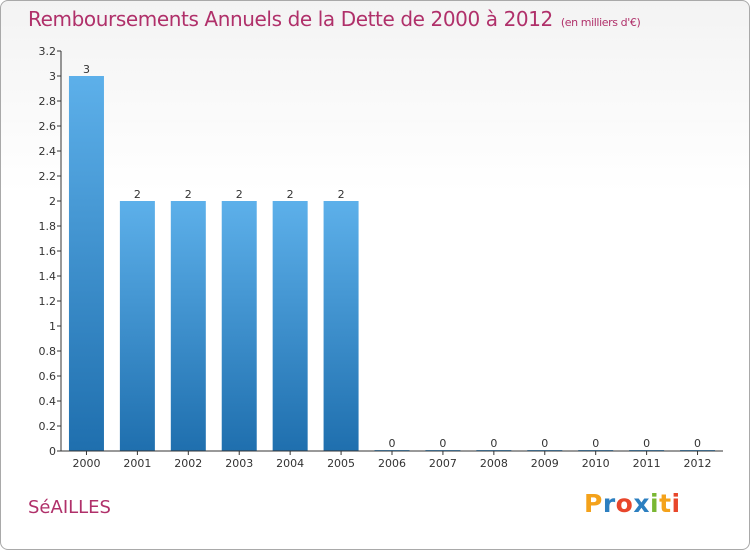 This screenshot has width=750, height=550. What do you see at coordinates (545, 463) in the screenshot?
I see `x-tick-label: 2009` at bounding box center [545, 463].